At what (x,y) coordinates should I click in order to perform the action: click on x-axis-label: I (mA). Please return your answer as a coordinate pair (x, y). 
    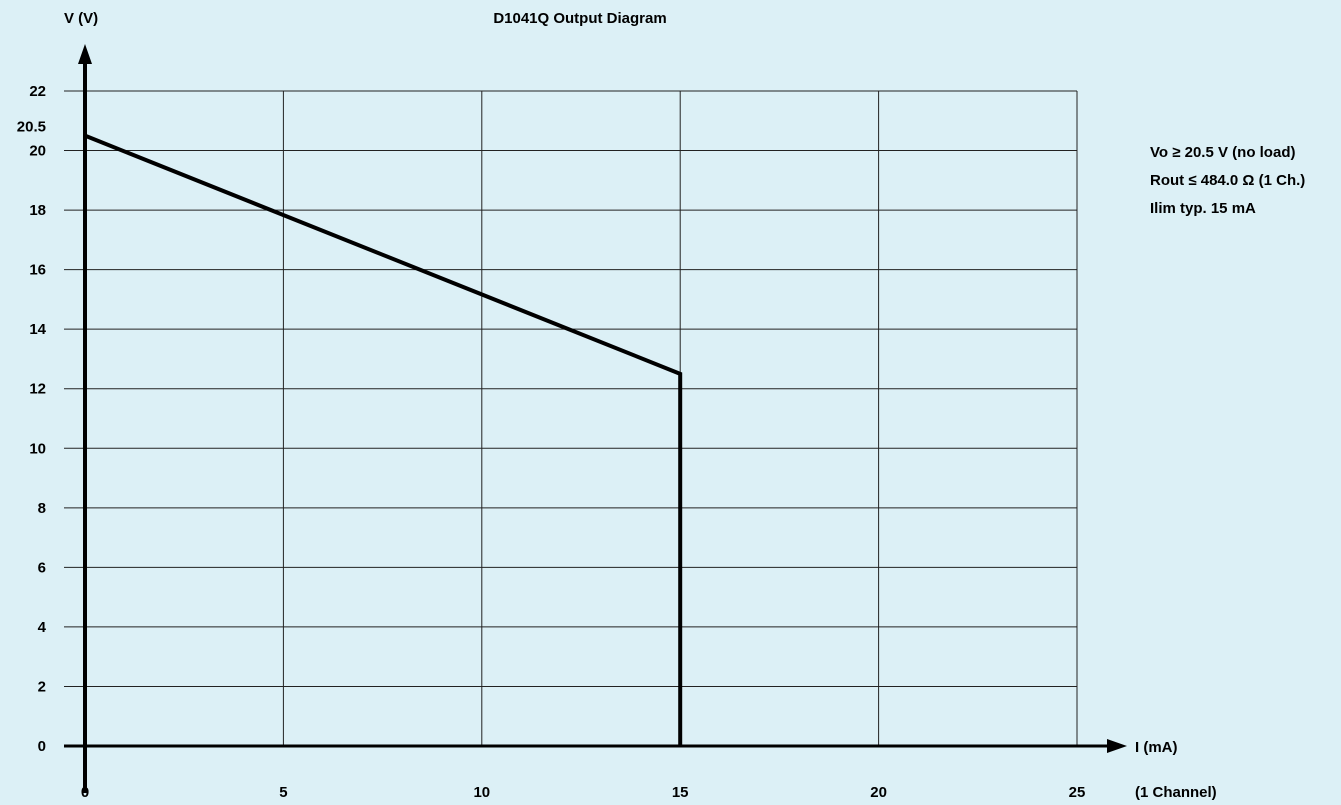
    Looking at the image, I should click on (1156, 747).